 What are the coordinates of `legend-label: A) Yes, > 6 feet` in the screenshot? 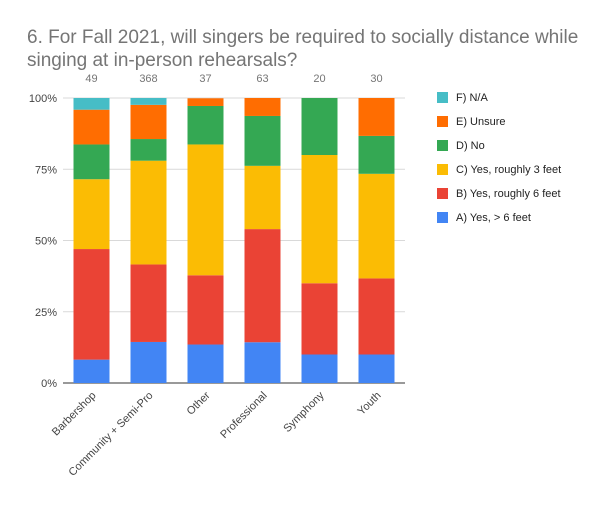 It's located at (493, 218).